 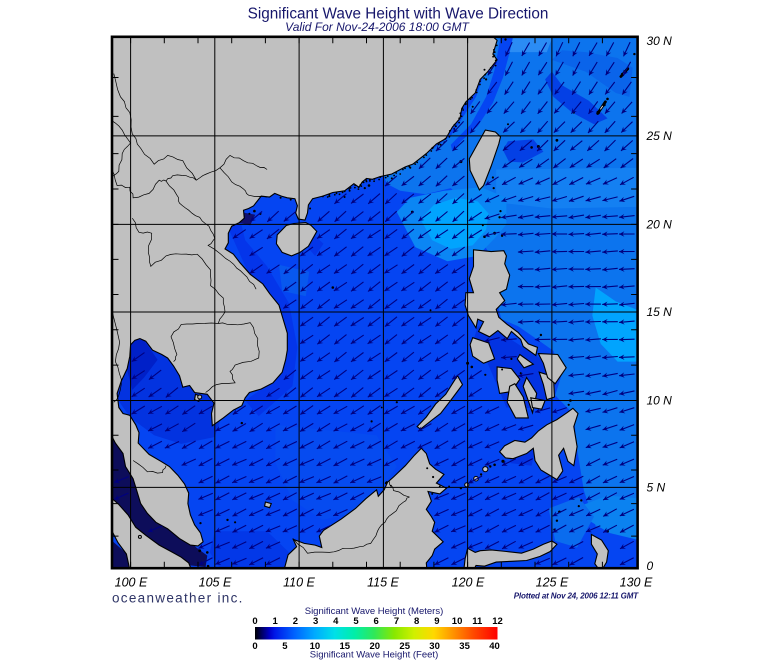 I want to click on svg-text: 110 E, so click(x=299, y=583).